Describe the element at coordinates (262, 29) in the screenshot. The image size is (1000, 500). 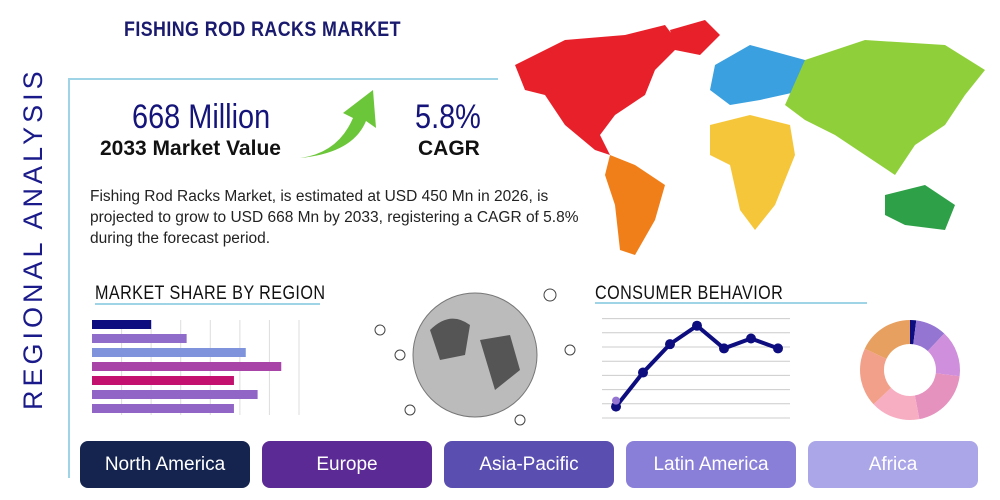
I see `page-title: FISHING ROD RACKS MARKET` at that location.